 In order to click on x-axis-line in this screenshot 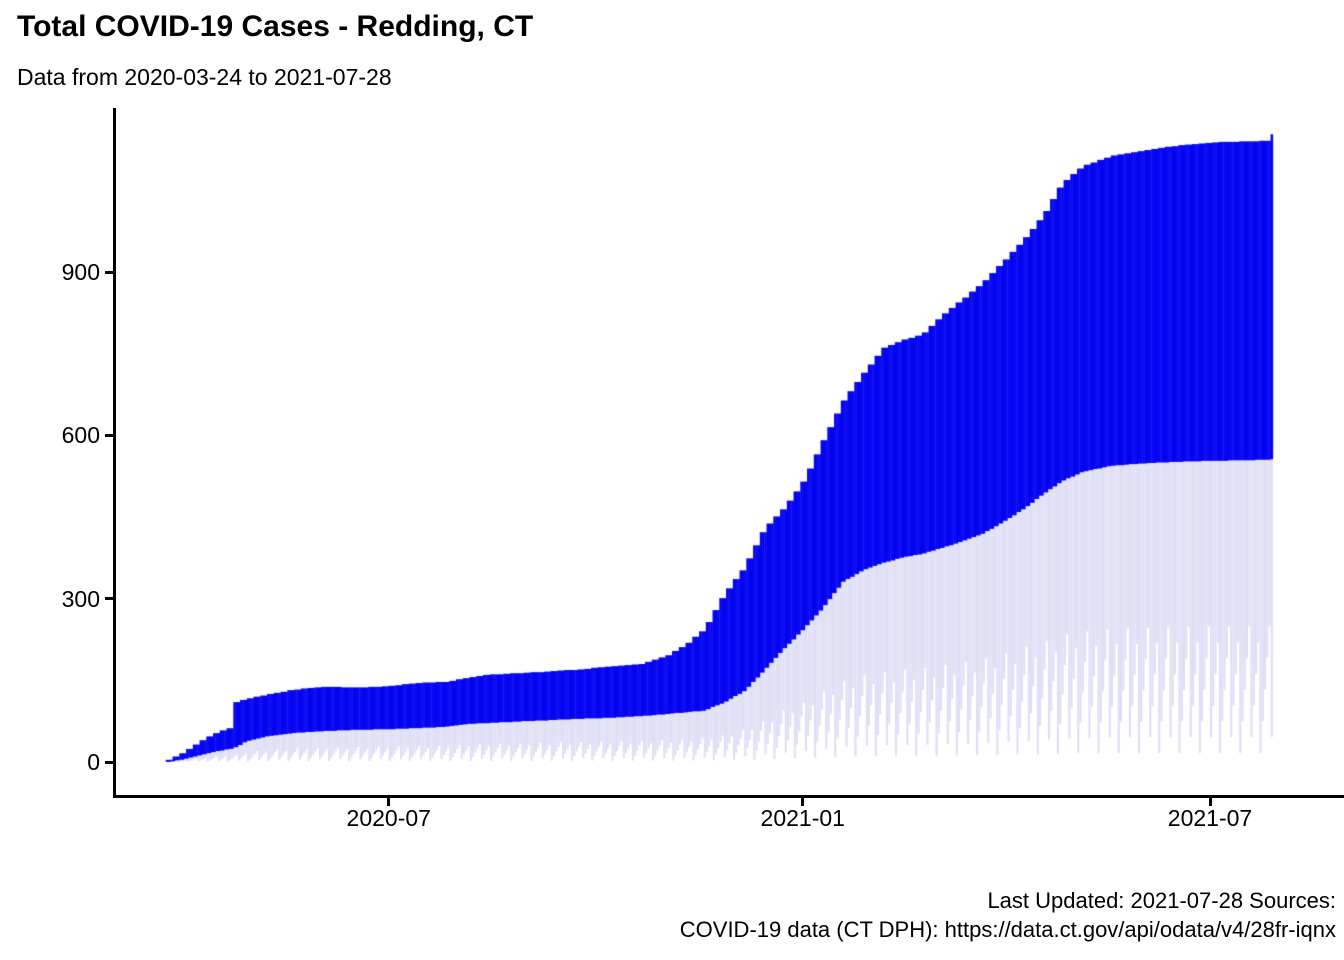, I will do `click(728, 796)`.